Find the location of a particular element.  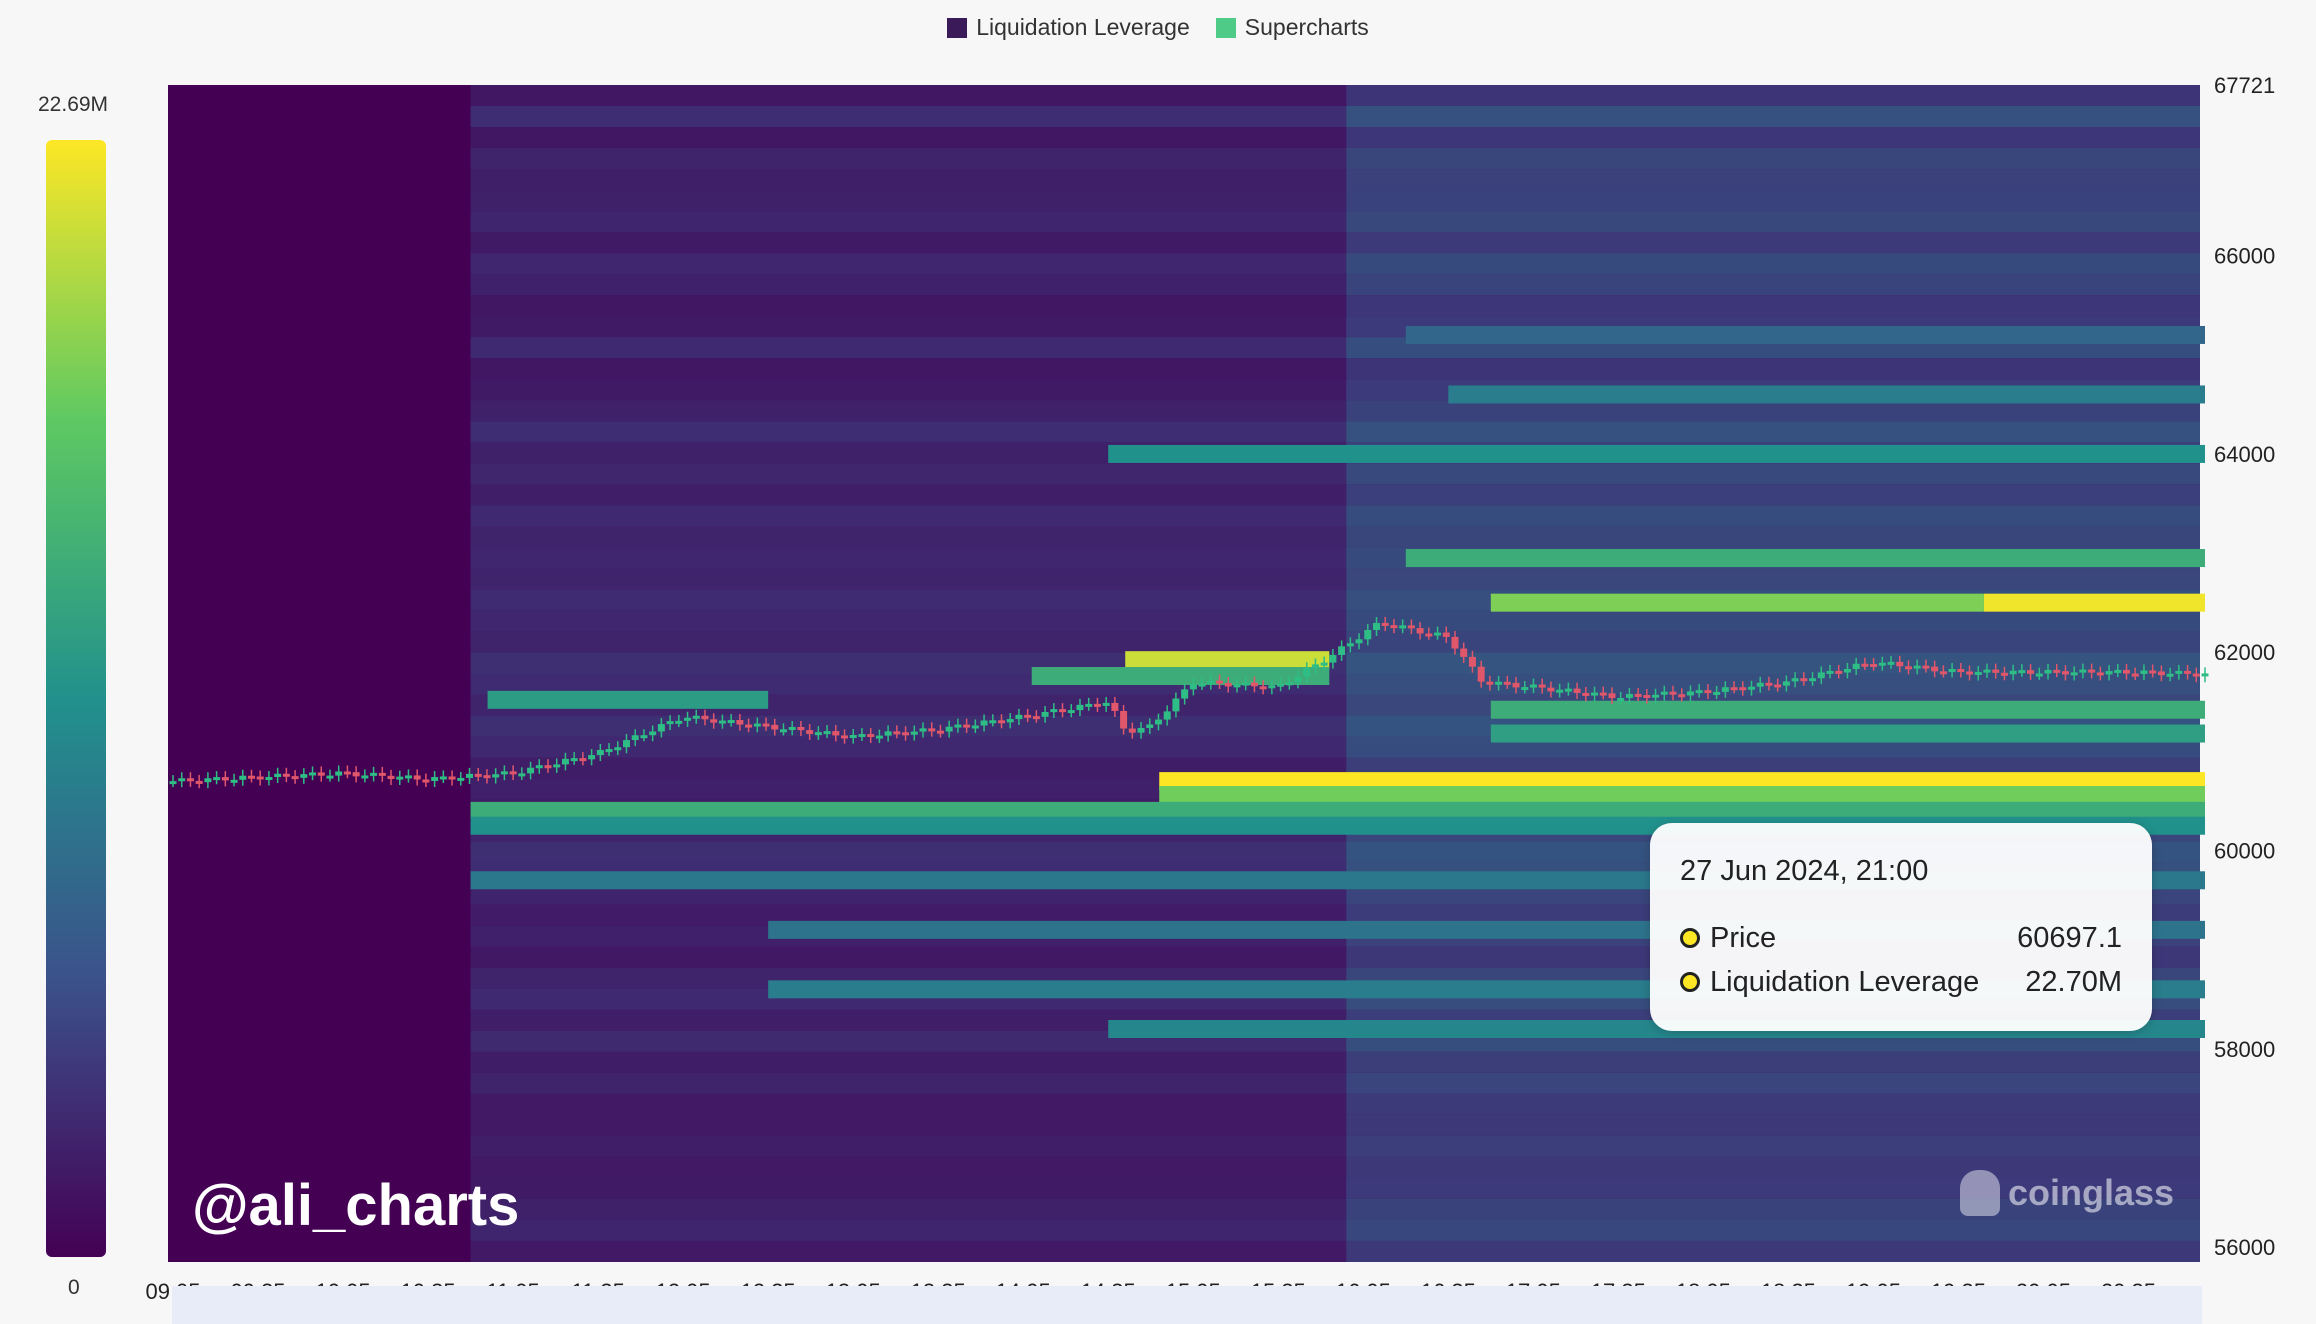

watermark-text: @ali_charts is located at coordinates (356, 1205).